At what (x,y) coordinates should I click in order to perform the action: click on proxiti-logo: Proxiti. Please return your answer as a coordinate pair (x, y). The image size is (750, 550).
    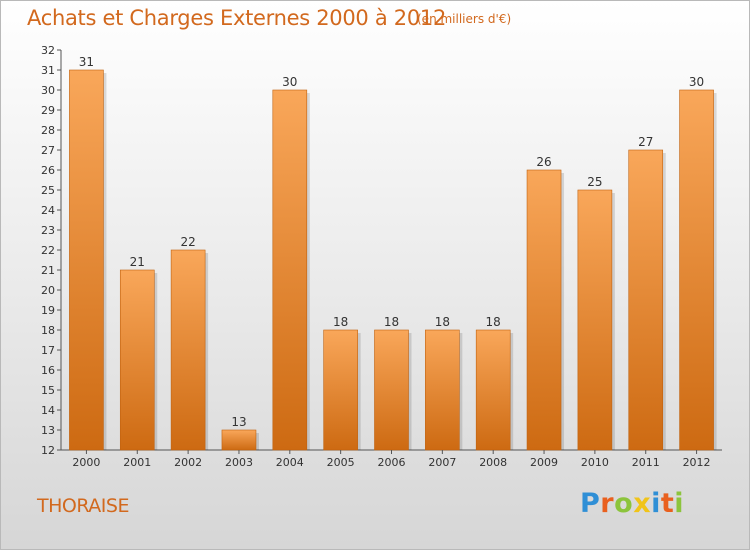
    Looking at the image, I should click on (632, 503).